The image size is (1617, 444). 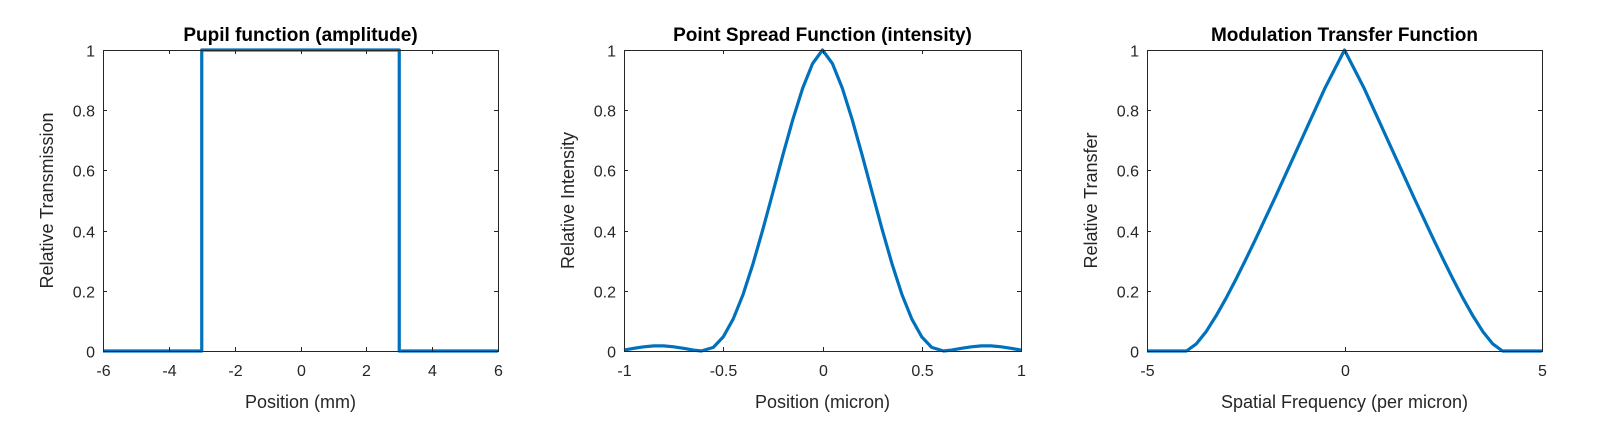 I want to click on x-tick-label: 2, so click(x=366, y=371).